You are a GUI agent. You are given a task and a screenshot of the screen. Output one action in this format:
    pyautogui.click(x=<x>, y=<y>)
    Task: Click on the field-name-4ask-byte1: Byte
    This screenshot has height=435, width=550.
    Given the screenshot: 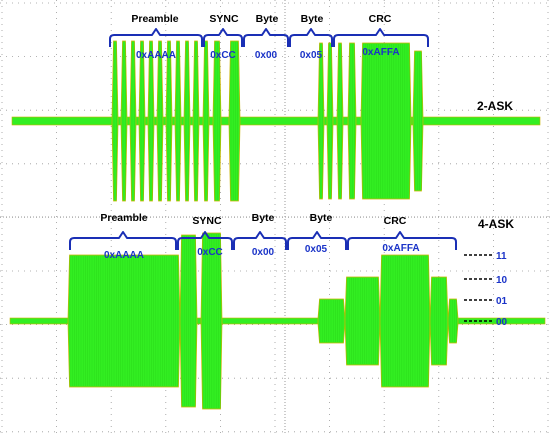 What is the action you would take?
    pyautogui.click(x=263, y=218)
    